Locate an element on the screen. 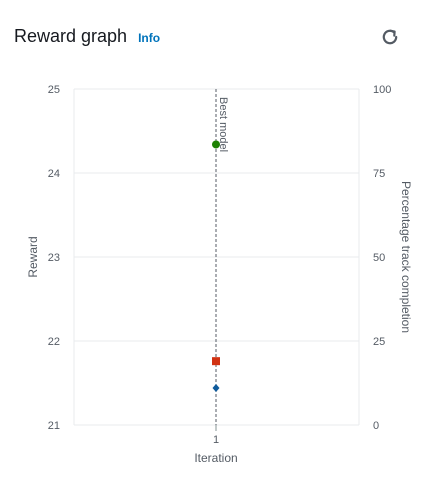  best-model-label: Best model is located at coordinates (223, 124).